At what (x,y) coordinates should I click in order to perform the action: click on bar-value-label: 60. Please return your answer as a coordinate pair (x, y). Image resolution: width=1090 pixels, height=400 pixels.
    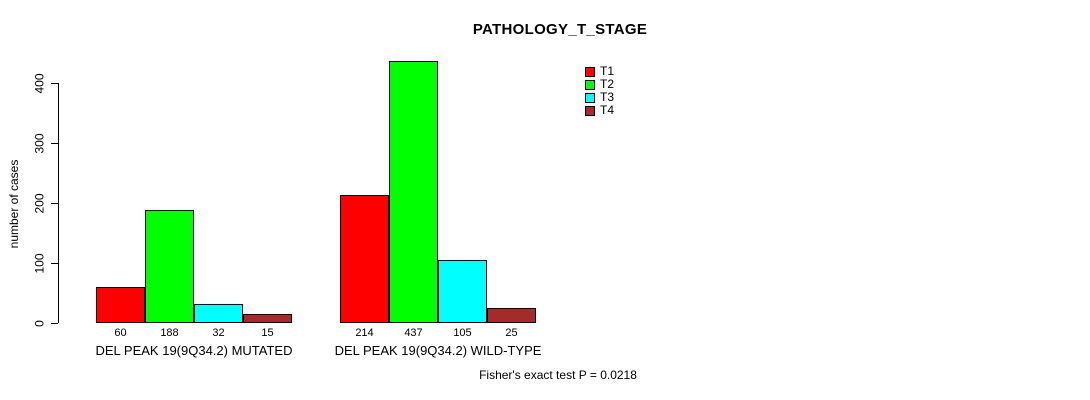
    Looking at the image, I should click on (120, 333).